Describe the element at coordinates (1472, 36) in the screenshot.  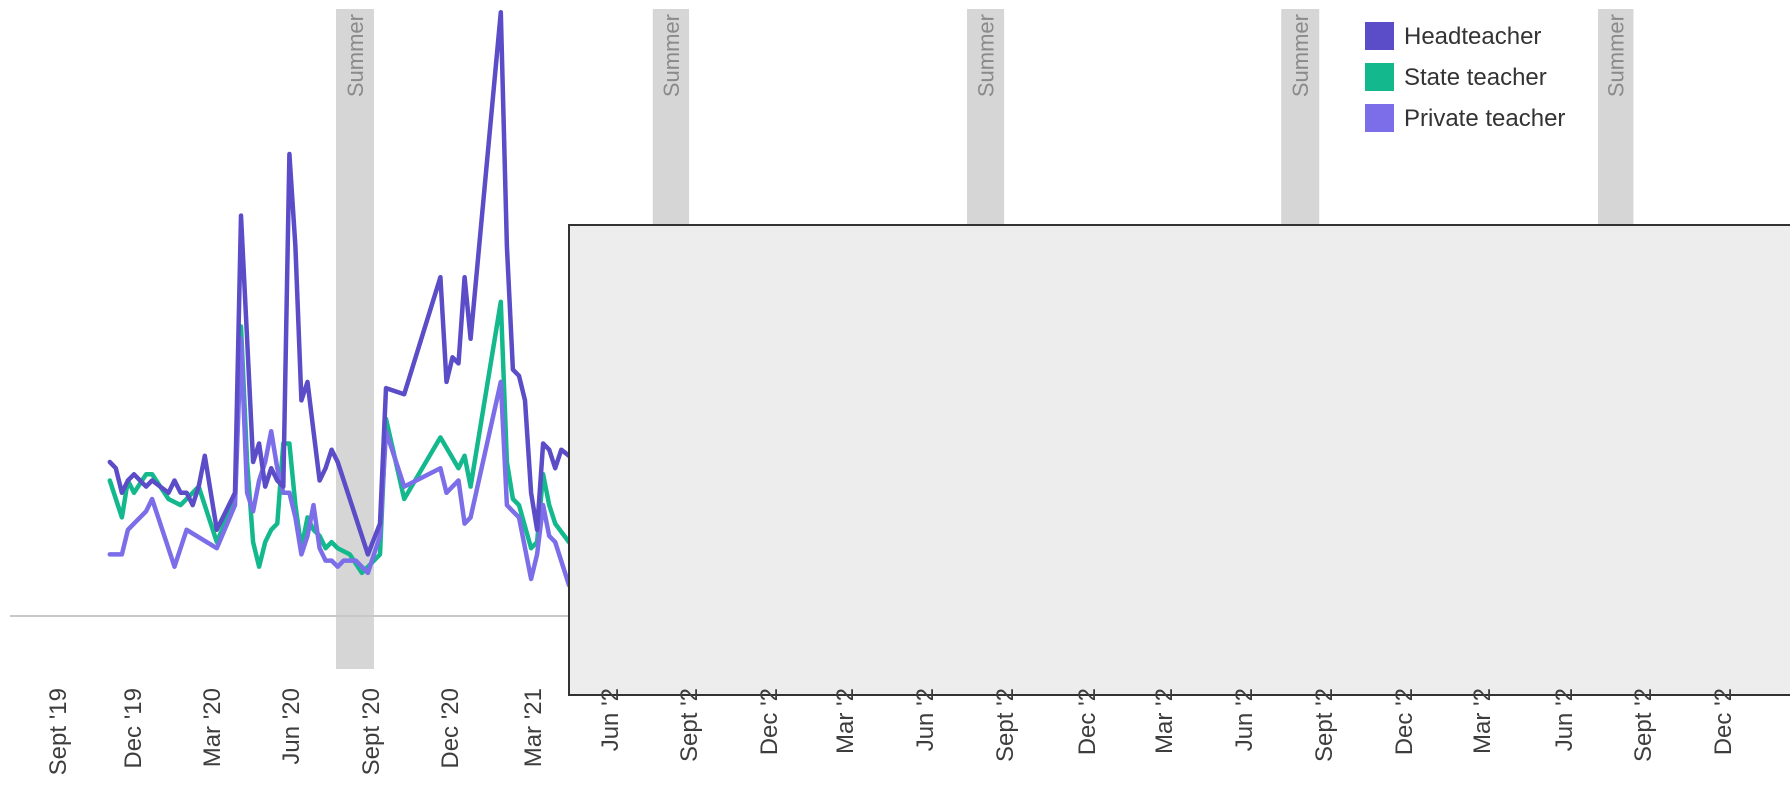
I see `legend-label: Headteacher` at that location.